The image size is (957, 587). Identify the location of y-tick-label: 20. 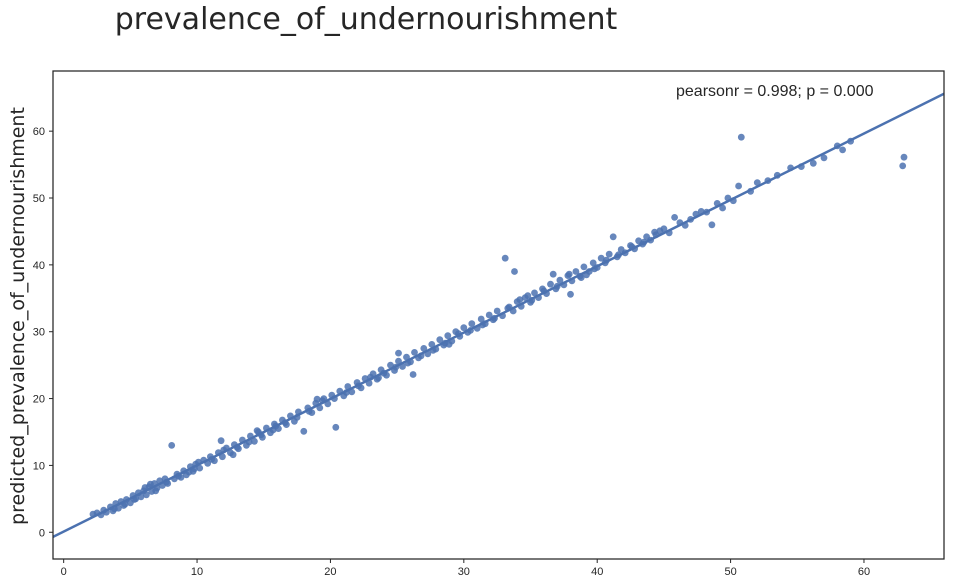
(39, 400).